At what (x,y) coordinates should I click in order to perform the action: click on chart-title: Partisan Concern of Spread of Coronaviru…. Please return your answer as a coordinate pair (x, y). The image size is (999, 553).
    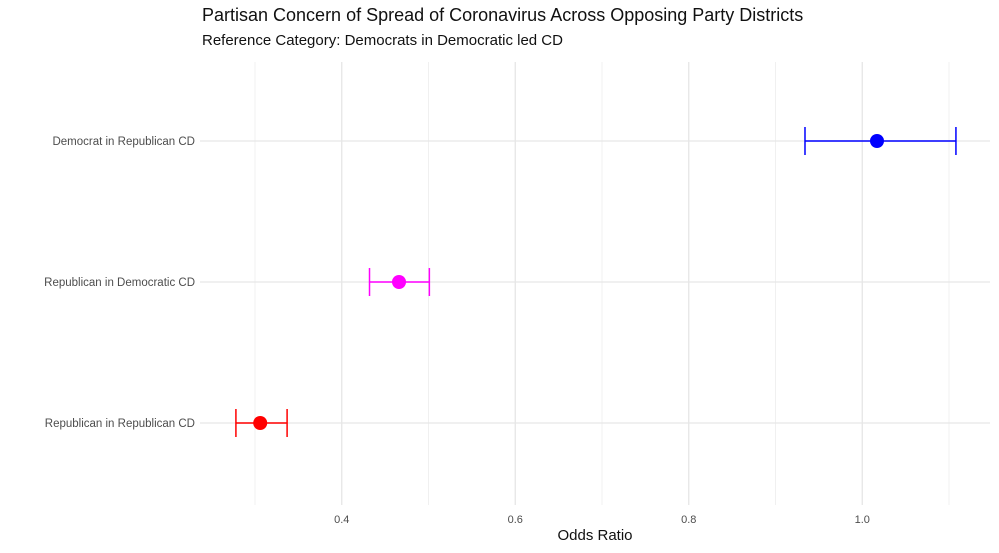
    Looking at the image, I should click on (503, 15).